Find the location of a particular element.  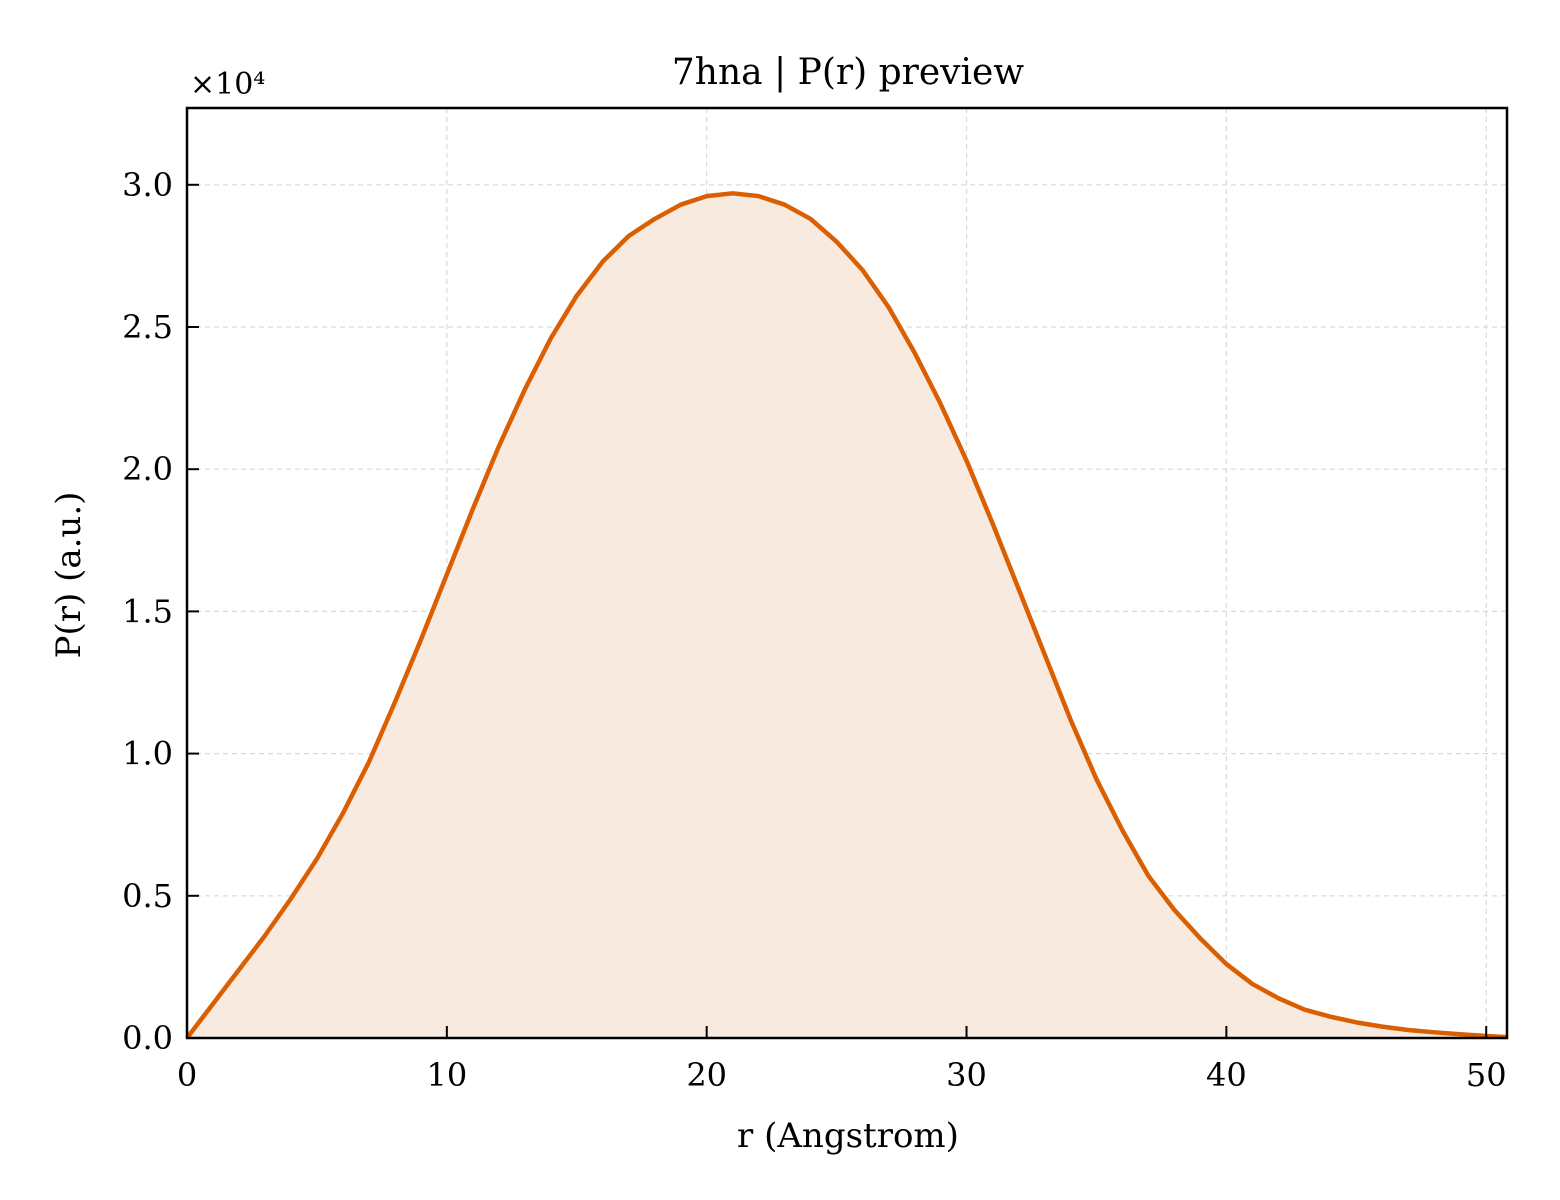

y-tick-label: 3.0 is located at coordinates (147, 185).